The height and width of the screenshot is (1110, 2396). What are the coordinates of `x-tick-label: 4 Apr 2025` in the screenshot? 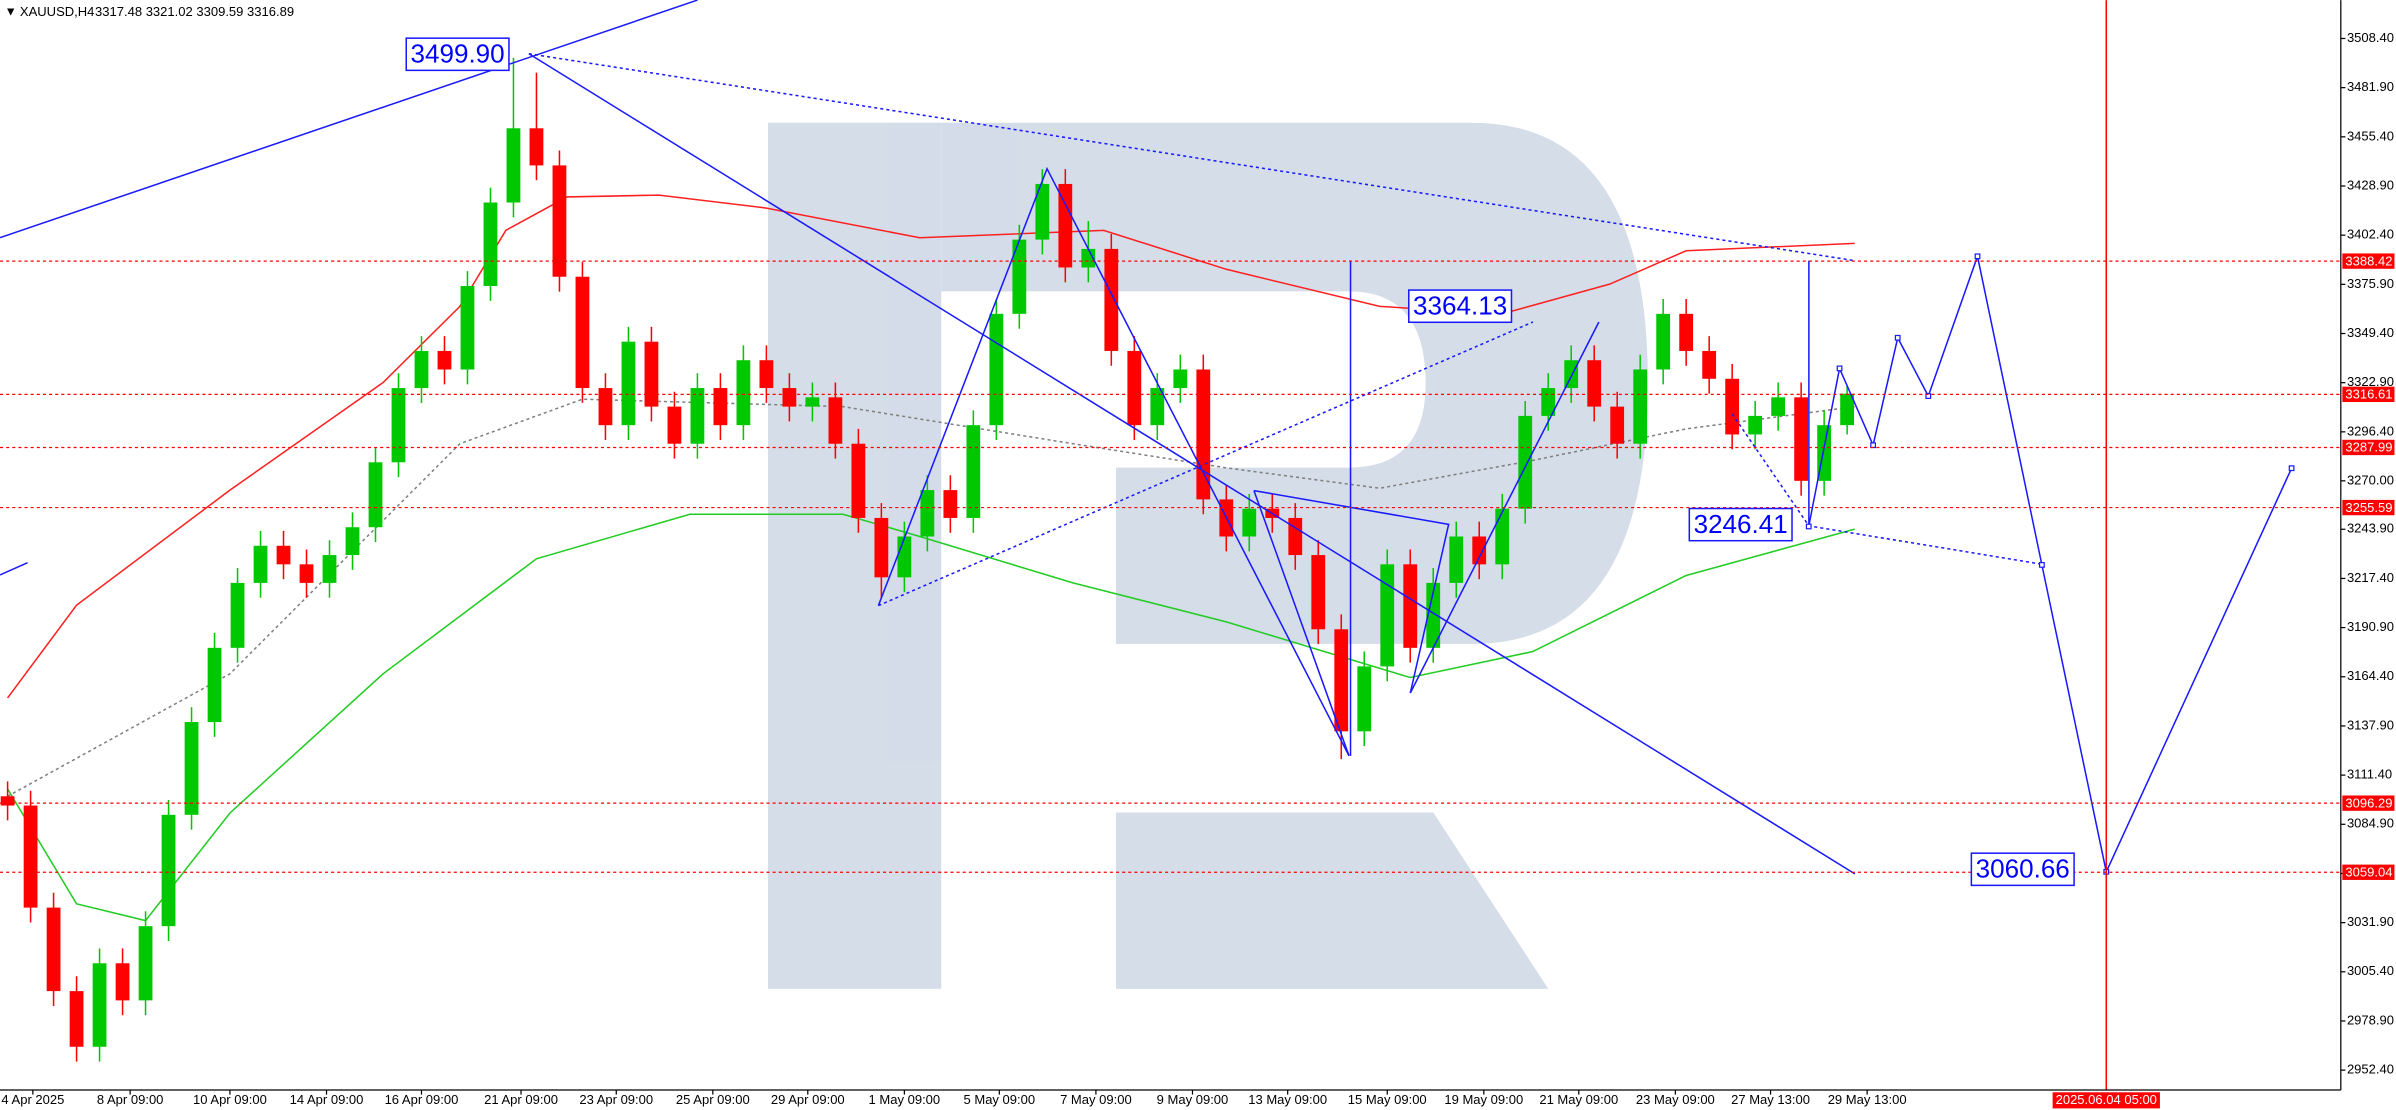 It's located at (32, 1099).